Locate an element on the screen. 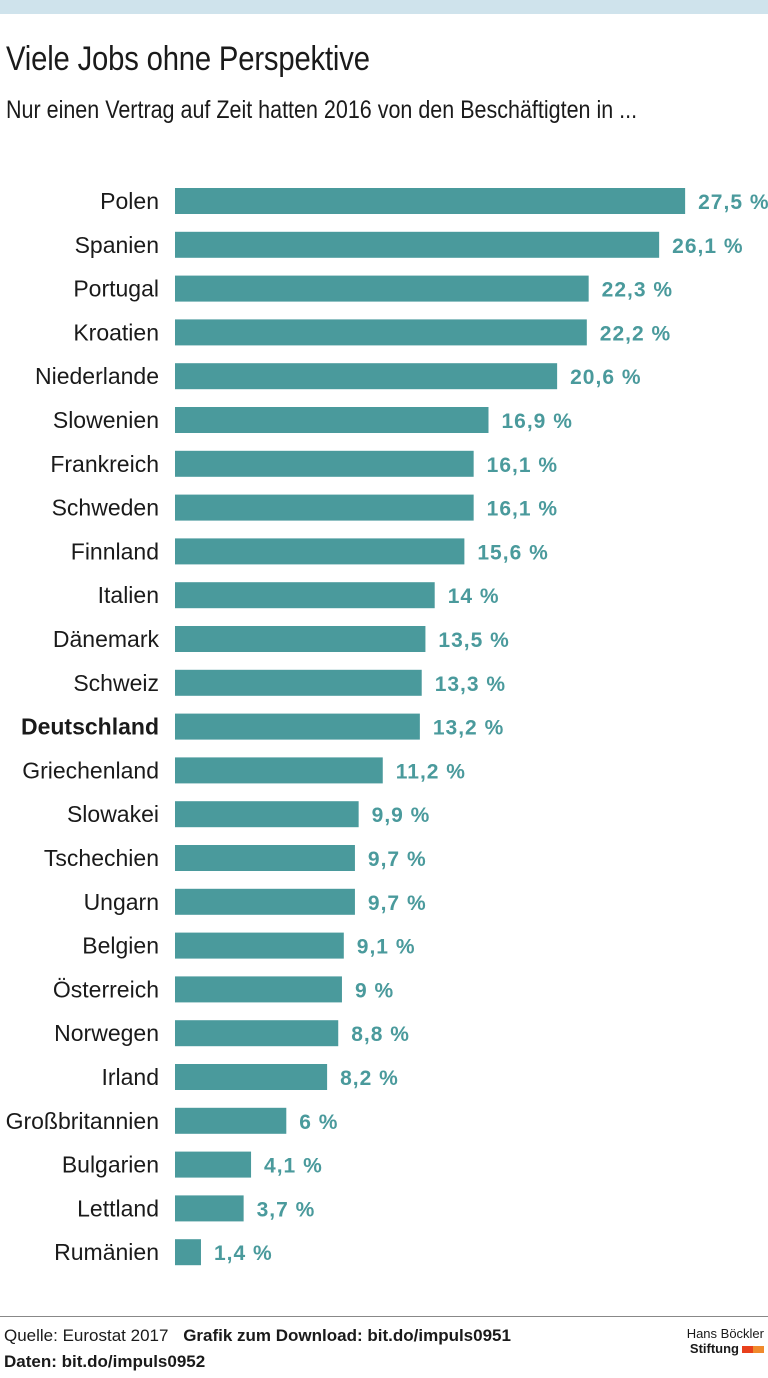 Image resolution: width=768 pixels, height=1378 pixels. category-label: Portugal is located at coordinates (116, 289).